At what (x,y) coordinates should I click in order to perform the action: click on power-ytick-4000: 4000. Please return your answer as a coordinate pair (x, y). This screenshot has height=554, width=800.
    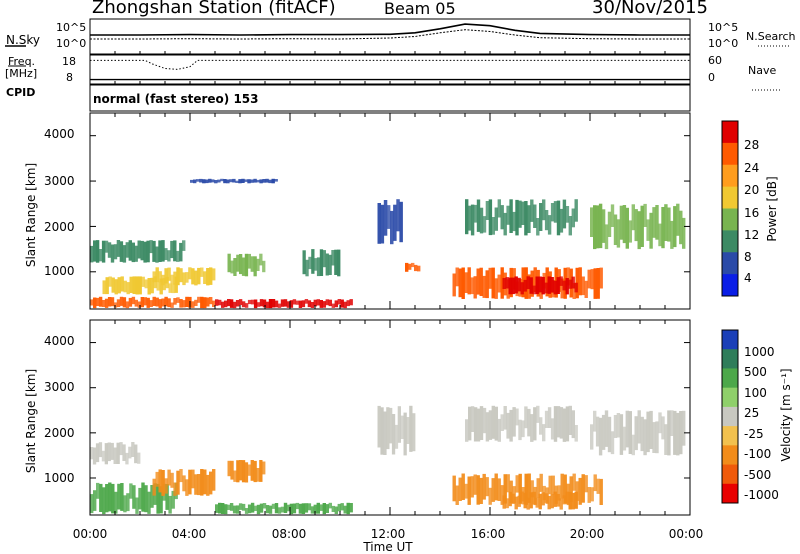
    Looking at the image, I should click on (59, 134).